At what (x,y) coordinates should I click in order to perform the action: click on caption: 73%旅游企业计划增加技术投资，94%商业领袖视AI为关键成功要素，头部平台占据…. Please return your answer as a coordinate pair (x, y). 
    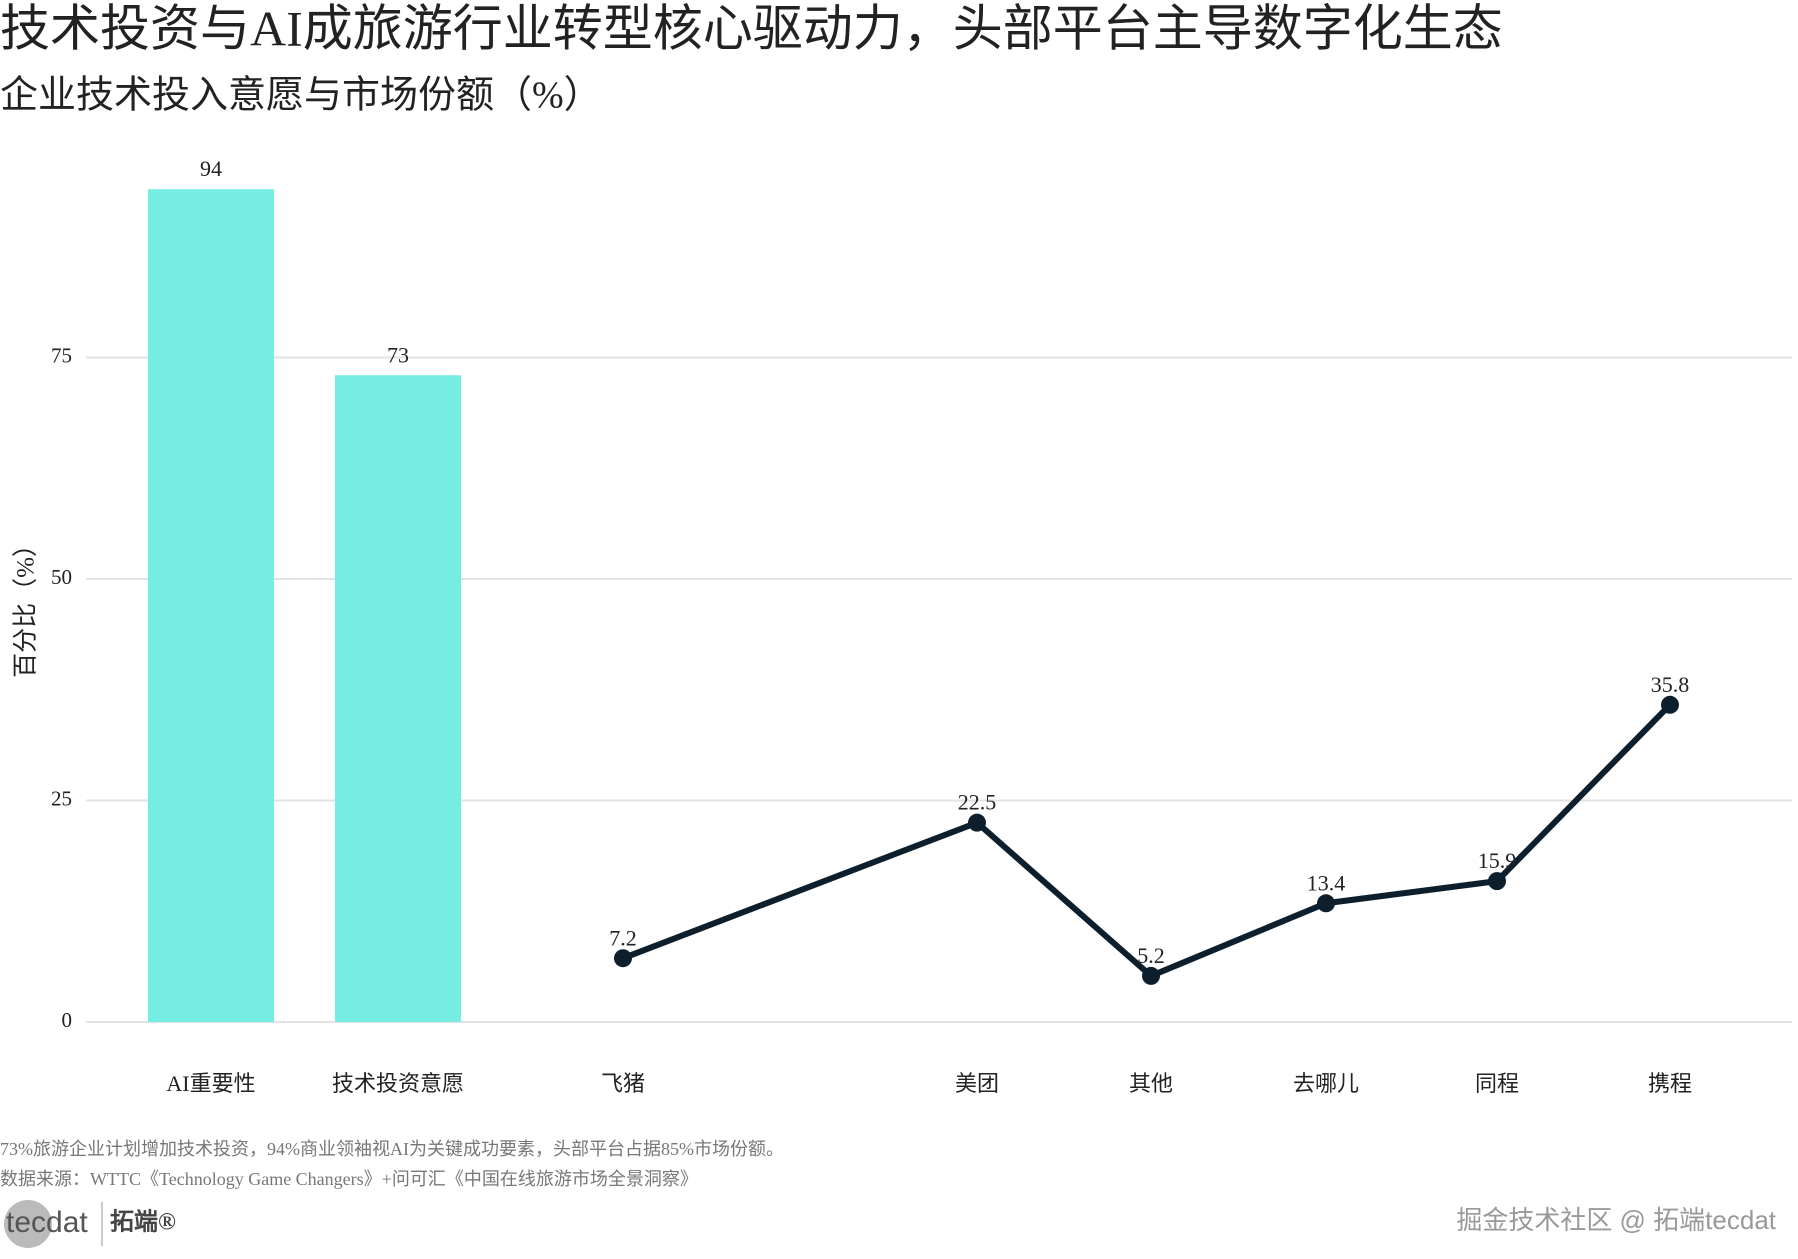
    Looking at the image, I should click on (392, 1149).